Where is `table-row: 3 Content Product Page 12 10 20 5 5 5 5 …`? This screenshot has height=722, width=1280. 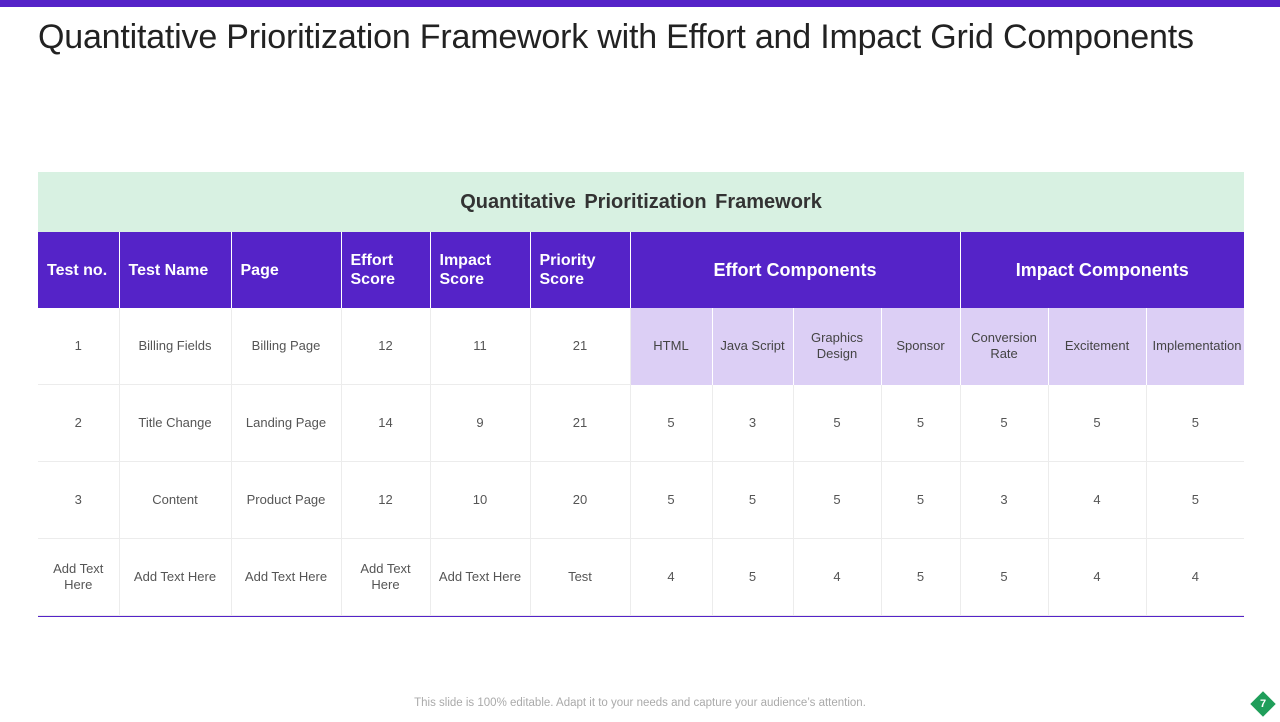
table-row: 3 Content Product Page 12 10 20 5 5 5 5 … is located at coordinates (641, 500).